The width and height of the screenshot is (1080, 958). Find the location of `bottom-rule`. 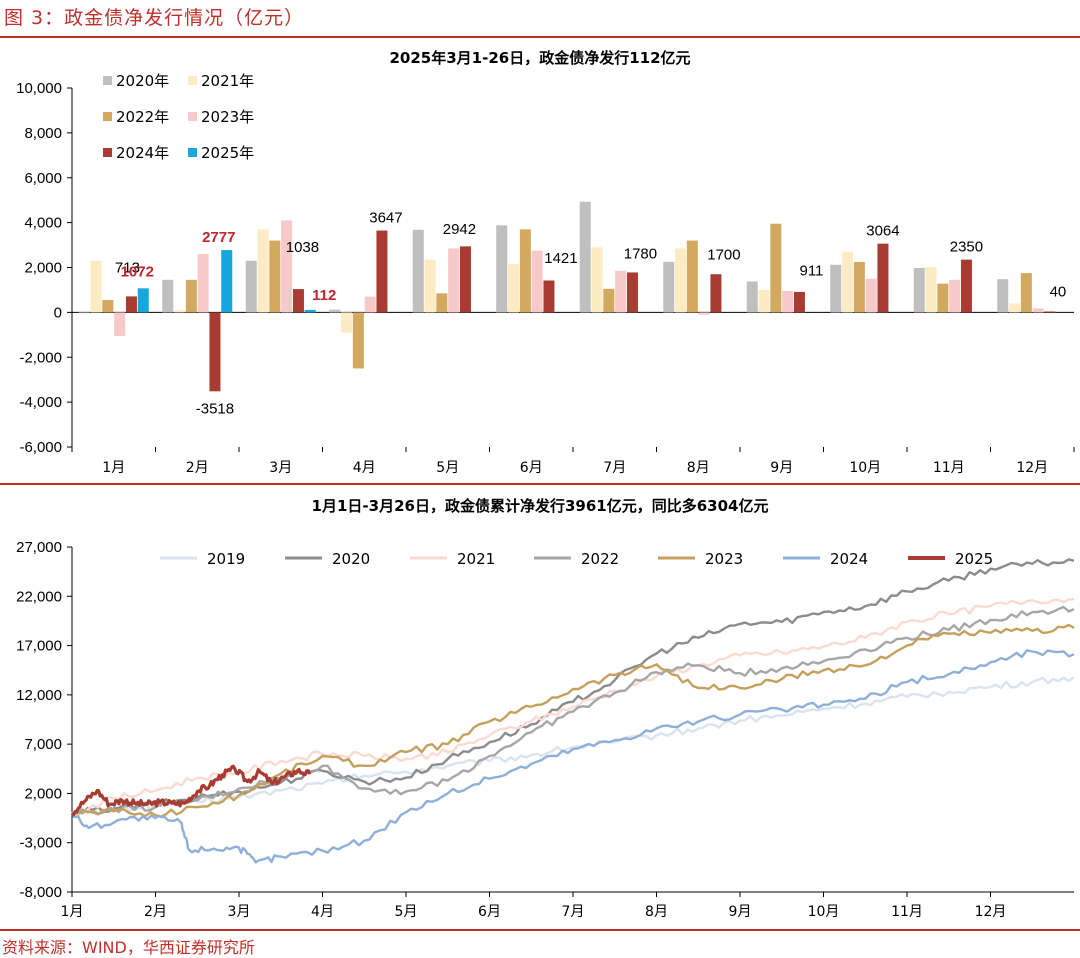

bottom-rule is located at coordinates (540, 930).